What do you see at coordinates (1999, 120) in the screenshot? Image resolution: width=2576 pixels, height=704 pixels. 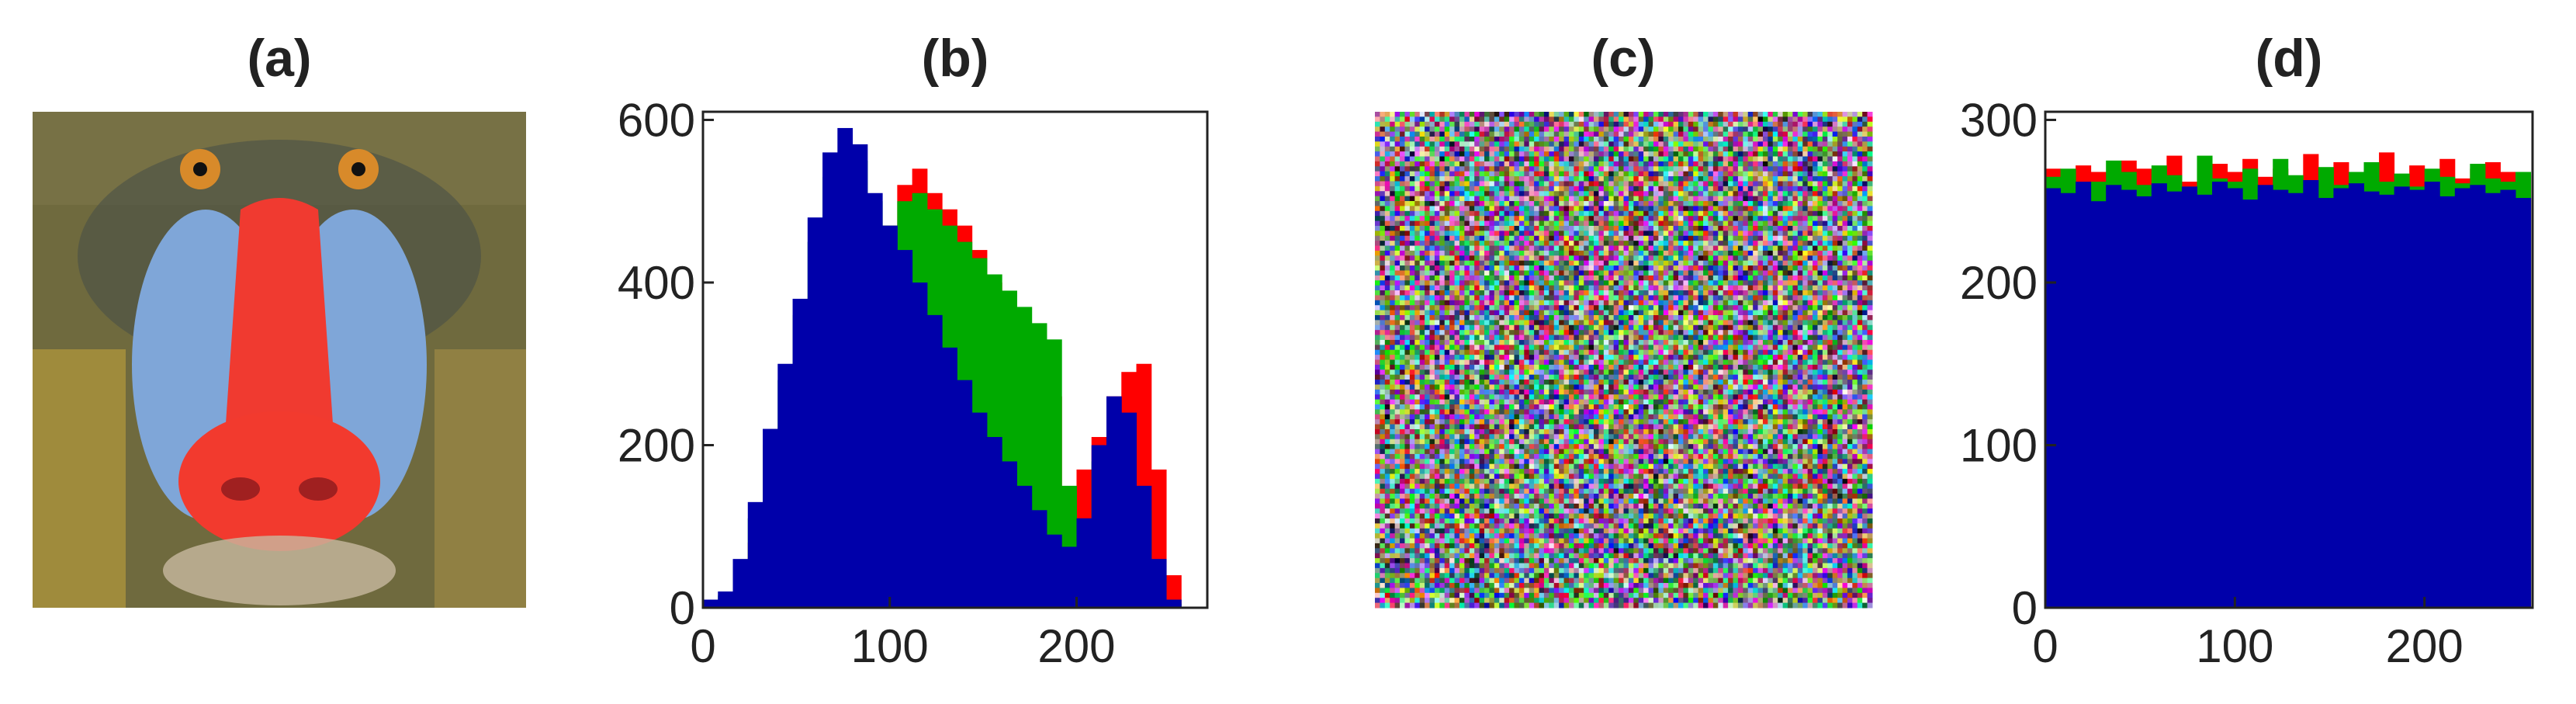 I see `y-tick-label: 300` at bounding box center [1999, 120].